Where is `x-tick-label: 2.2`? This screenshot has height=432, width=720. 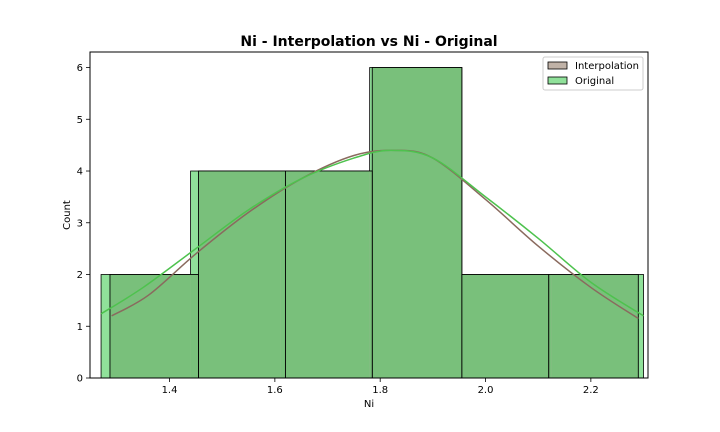 x-tick-label: 2.2 is located at coordinates (591, 390).